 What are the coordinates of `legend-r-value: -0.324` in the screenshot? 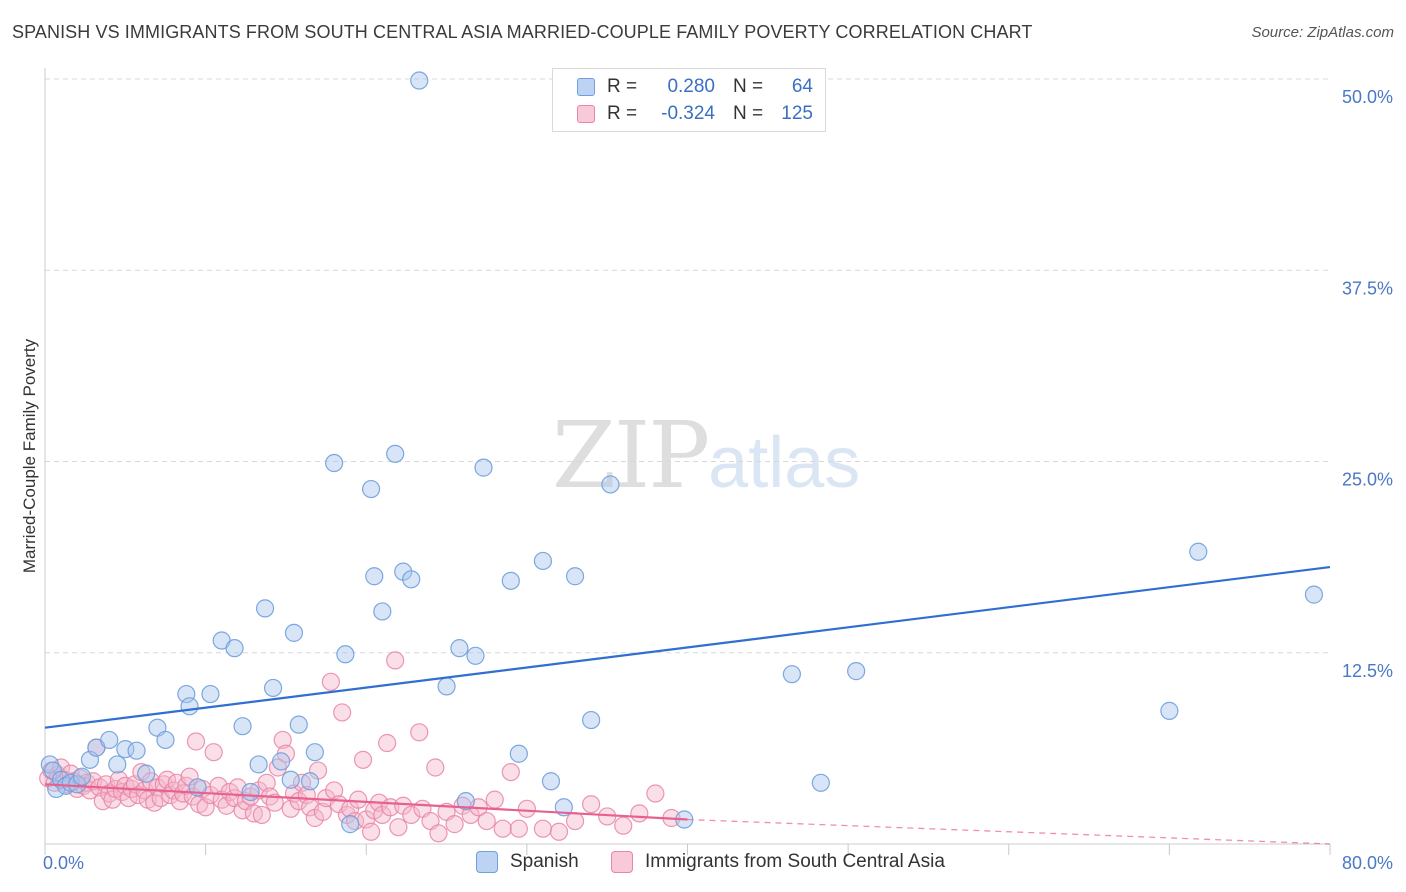 It's located at (688, 113).